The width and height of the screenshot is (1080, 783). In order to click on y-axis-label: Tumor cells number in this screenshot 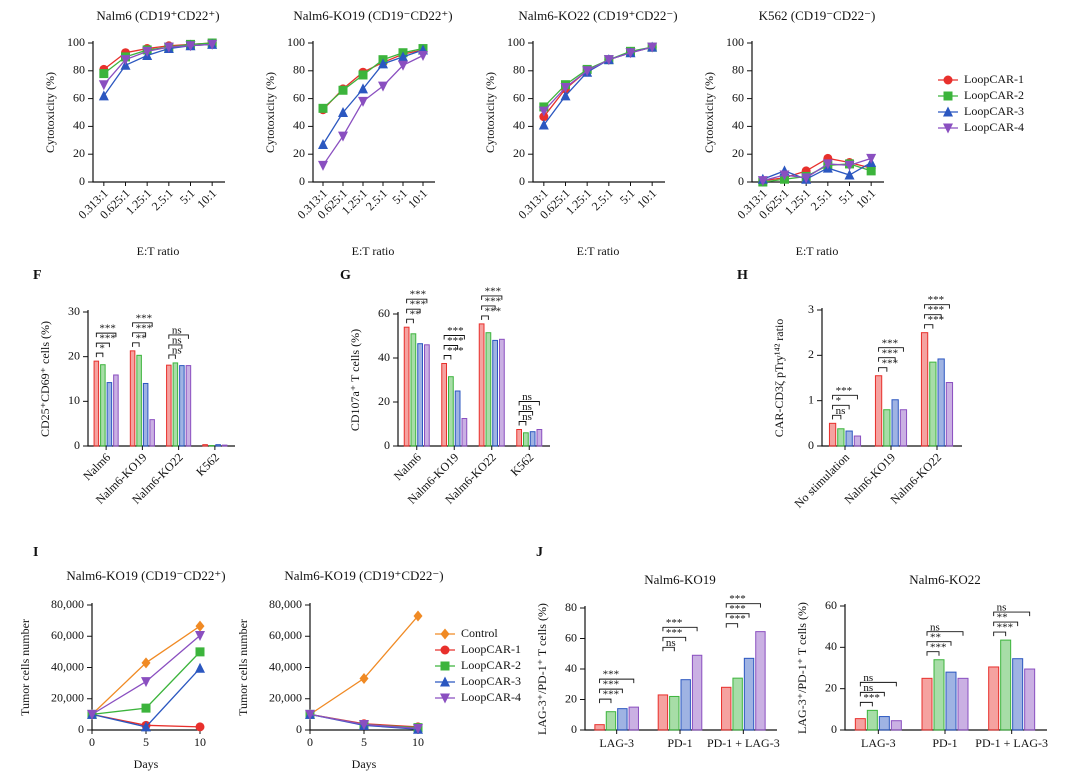, I will do `click(243, 667)`.